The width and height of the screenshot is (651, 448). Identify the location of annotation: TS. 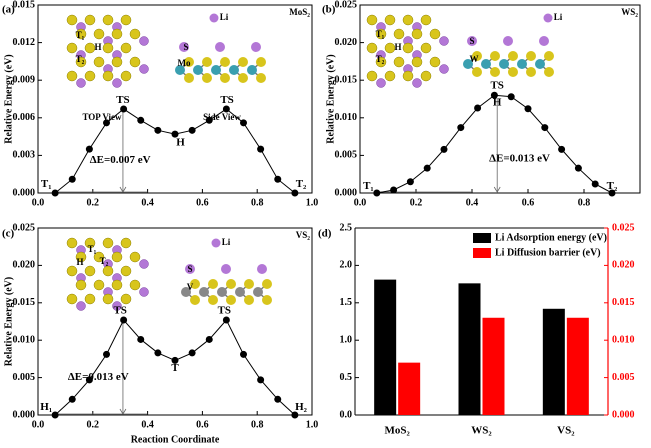
(226, 100).